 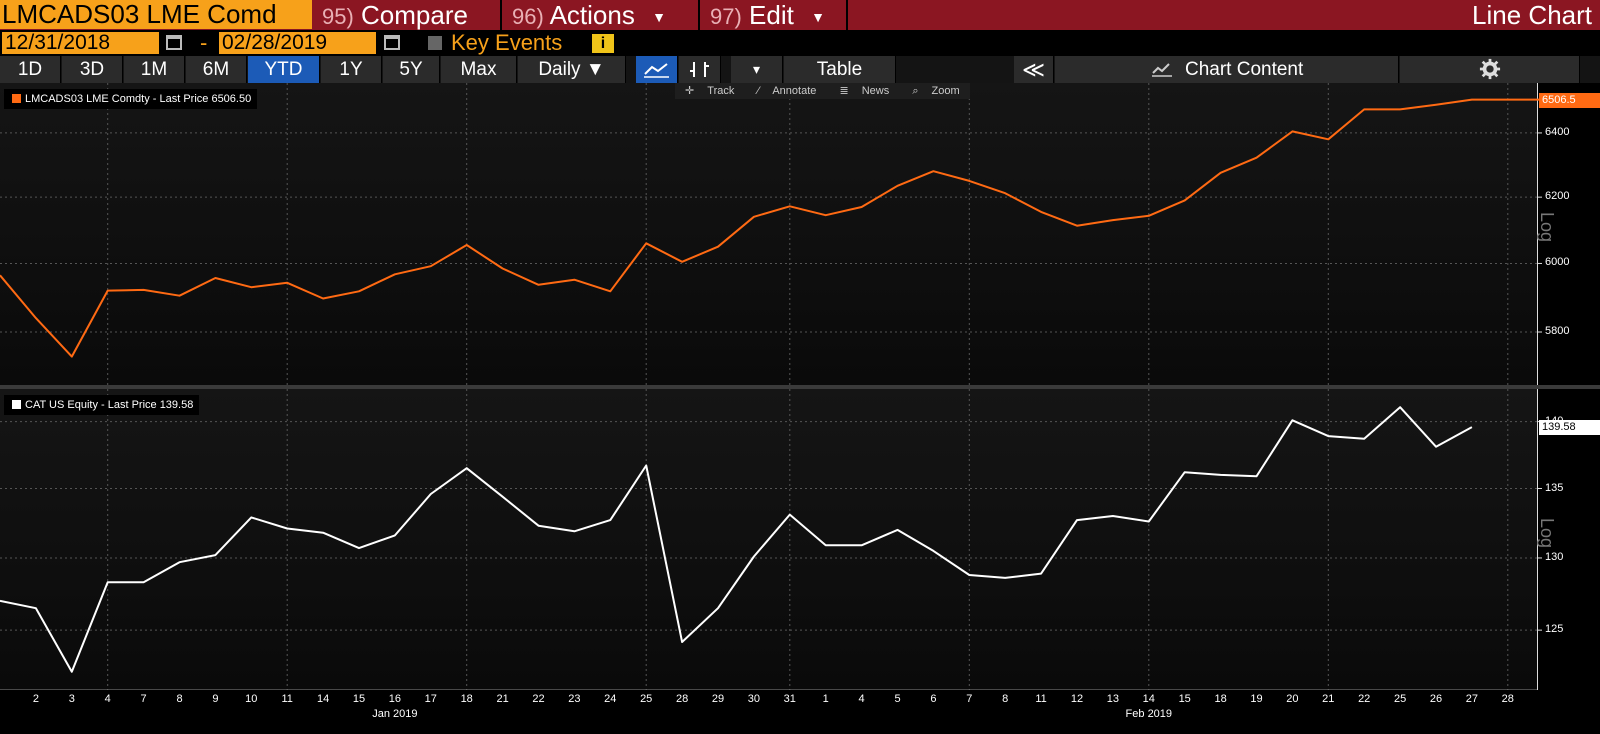 I want to click on key-events-label: Key Events, so click(x=507, y=42).